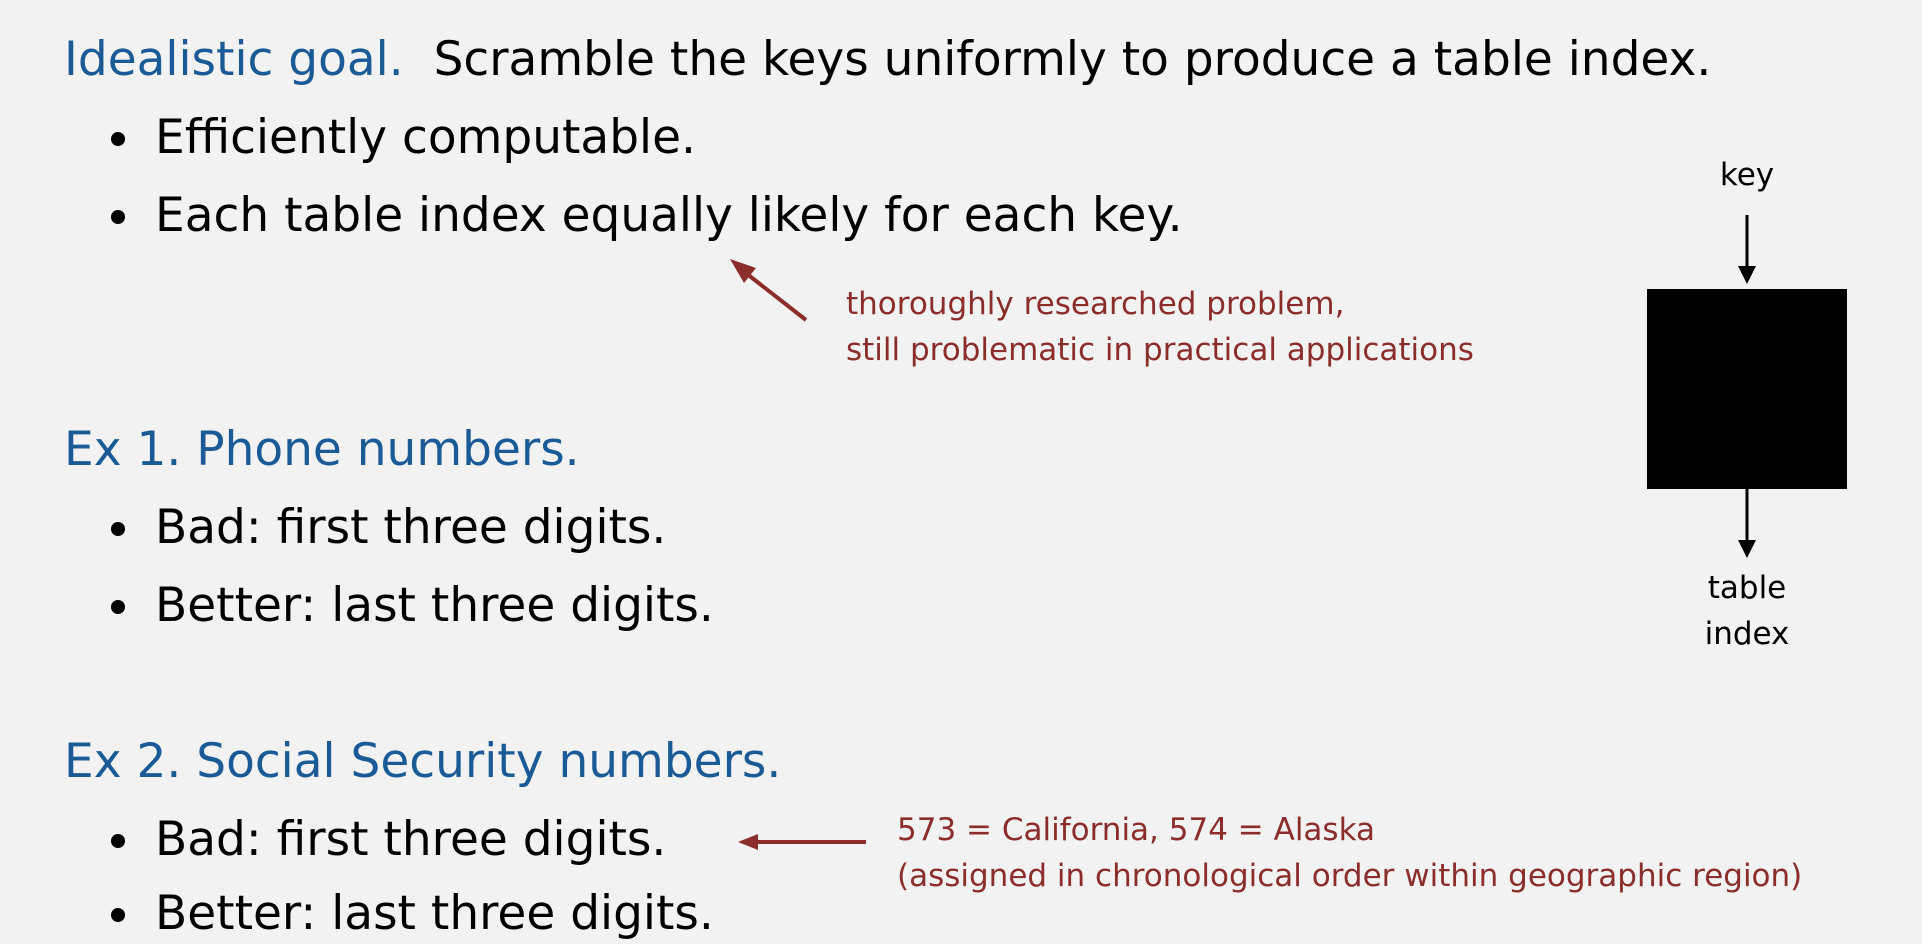 The width and height of the screenshot is (1922, 944). I want to click on list-item-text: Efficiently computable., so click(425, 137).